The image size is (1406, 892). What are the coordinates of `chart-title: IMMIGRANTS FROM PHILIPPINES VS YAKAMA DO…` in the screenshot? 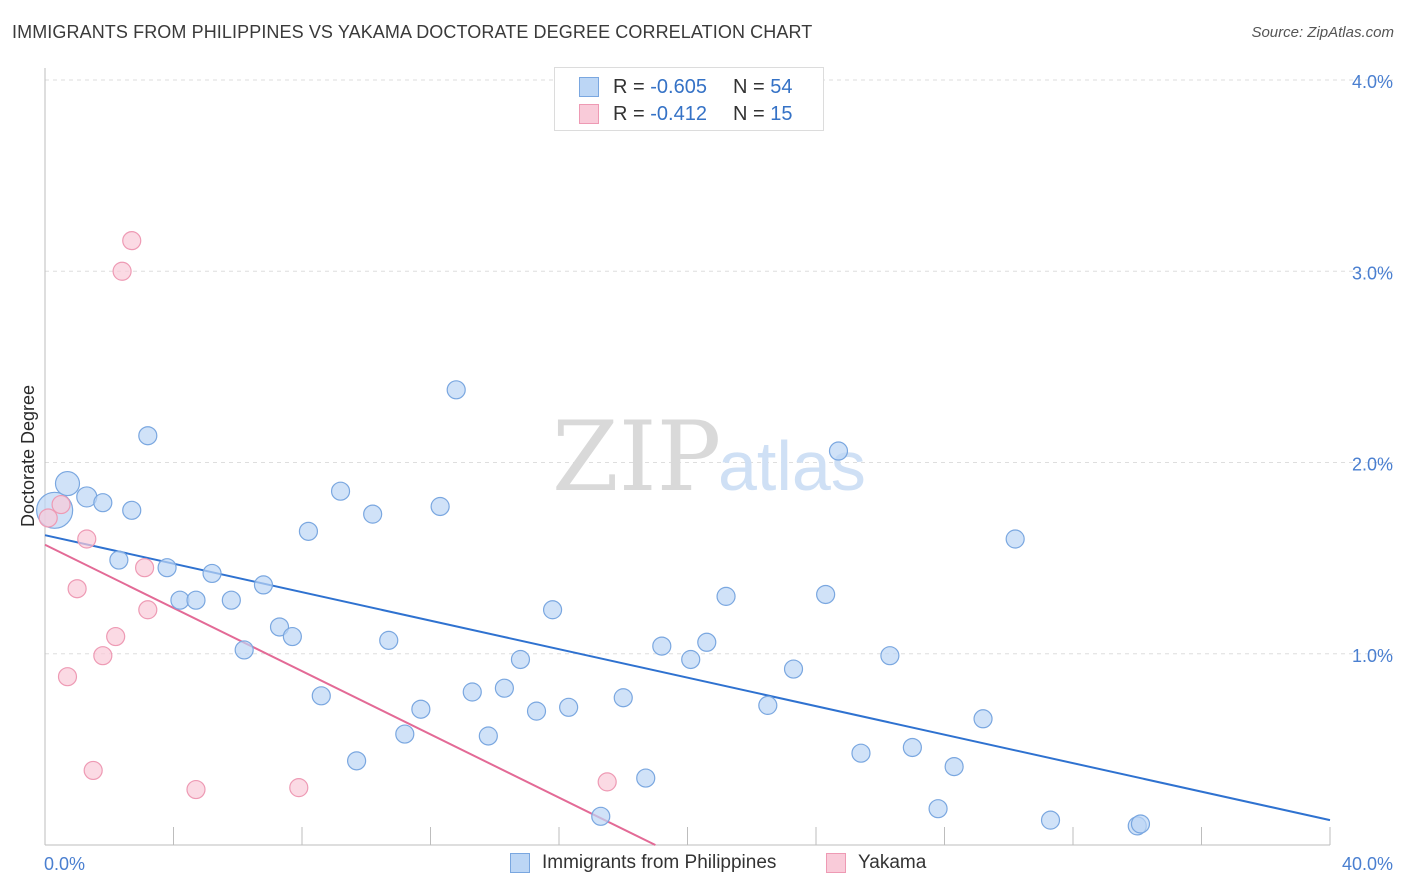 It's located at (412, 32).